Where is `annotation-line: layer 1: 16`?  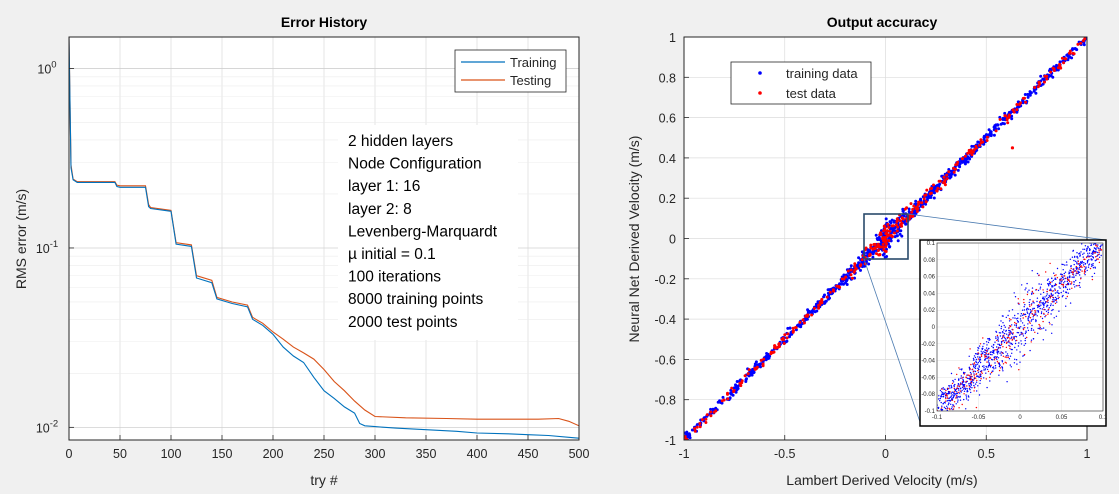
annotation-line: layer 1: 16 is located at coordinates (384, 186).